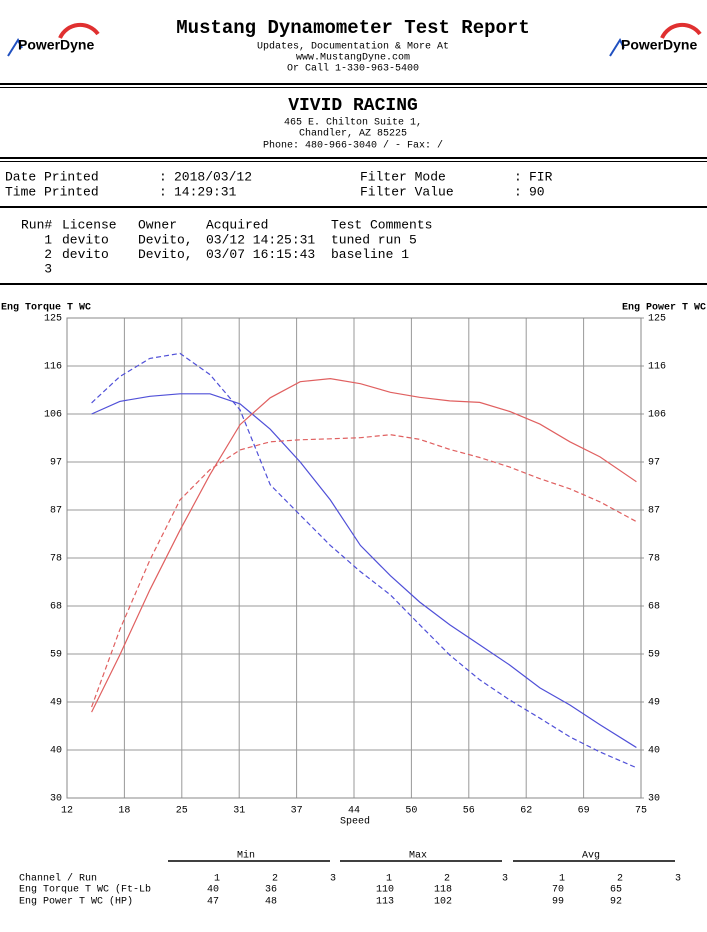  Describe the element at coordinates (657, 367) in the screenshot. I see `y2-tick-label: 116` at that location.